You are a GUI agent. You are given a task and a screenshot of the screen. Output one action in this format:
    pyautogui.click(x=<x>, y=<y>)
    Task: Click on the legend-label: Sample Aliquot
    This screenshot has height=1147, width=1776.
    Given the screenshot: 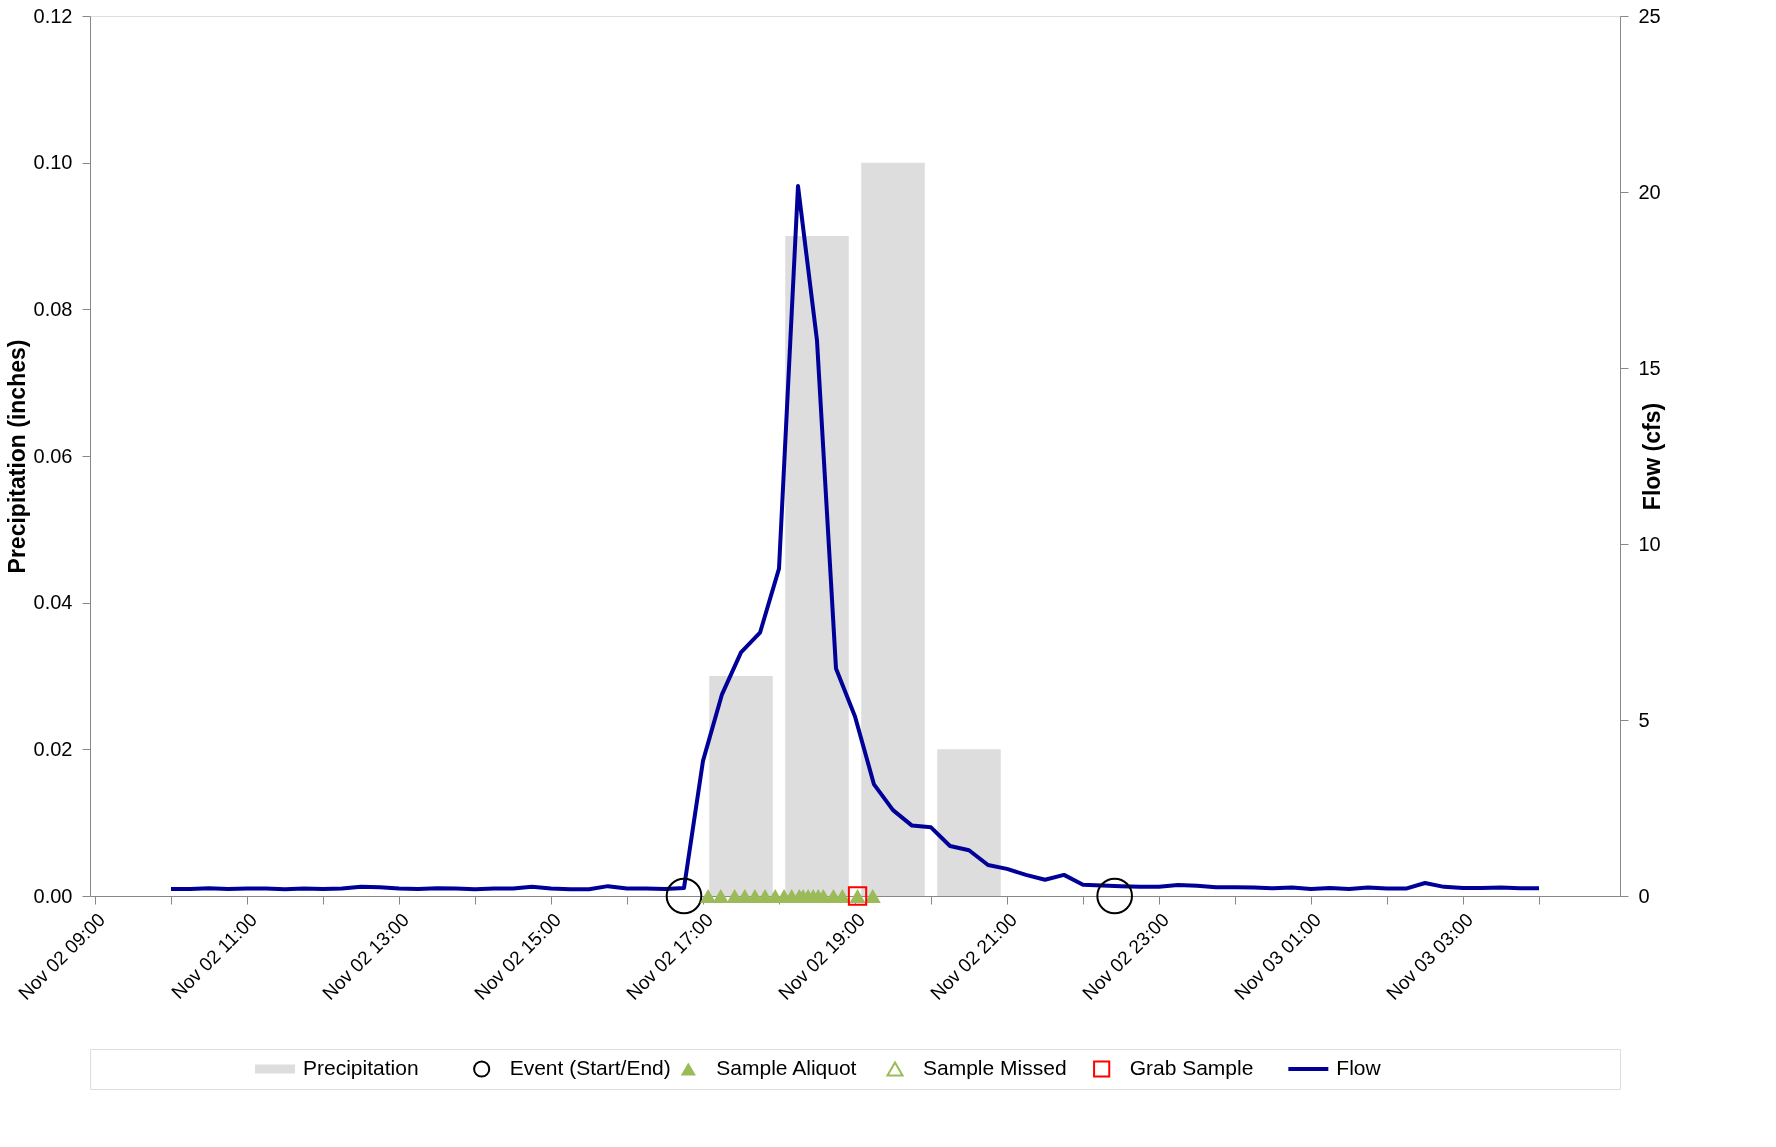 What is the action you would take?
    pyautogui.click(x=786, y=1067)
    